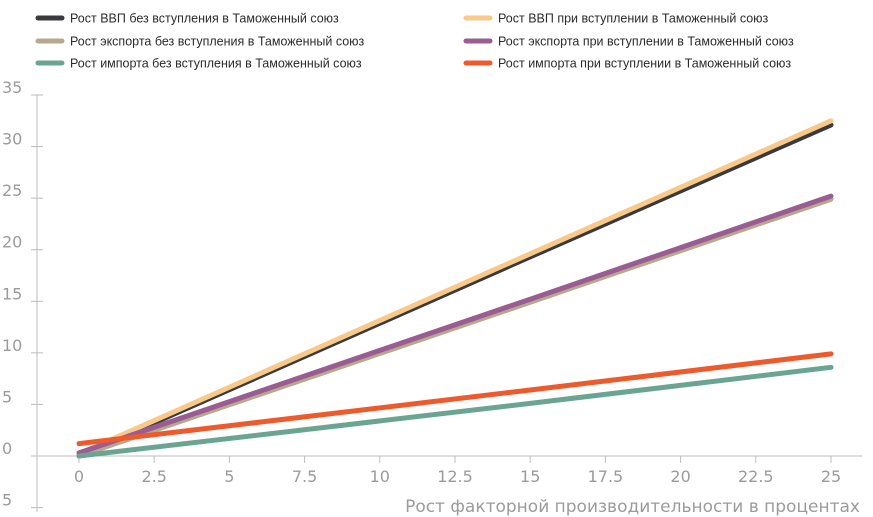 This screenshot has height=517, width=873. What do you see at coordinates (380, 476) in the screenshot?
I see `x-tick-label: 10` at bounding box center [380, 476].